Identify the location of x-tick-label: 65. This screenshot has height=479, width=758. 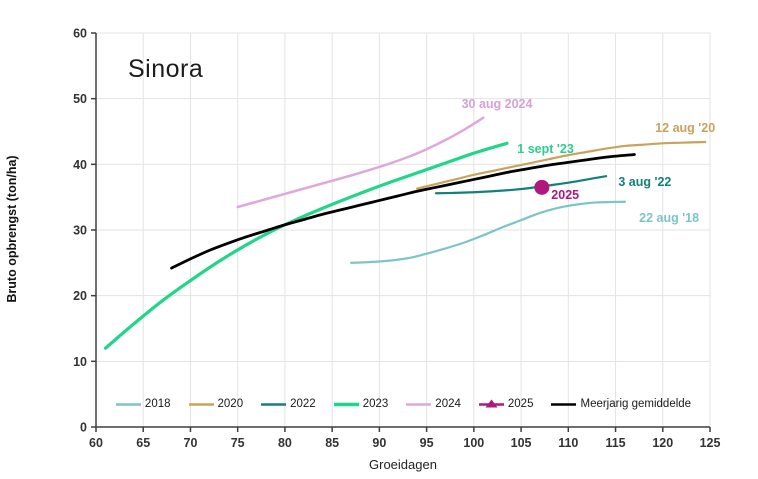
(143, 443).